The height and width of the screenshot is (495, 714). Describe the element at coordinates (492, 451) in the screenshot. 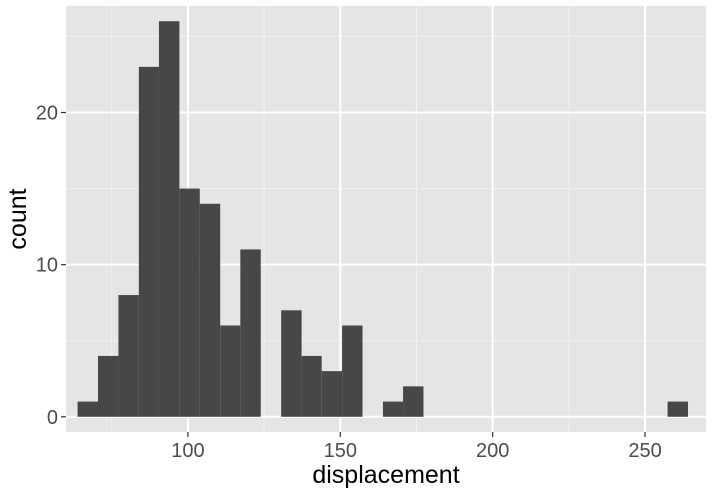

I see `x-tick-label: 200` at that location.